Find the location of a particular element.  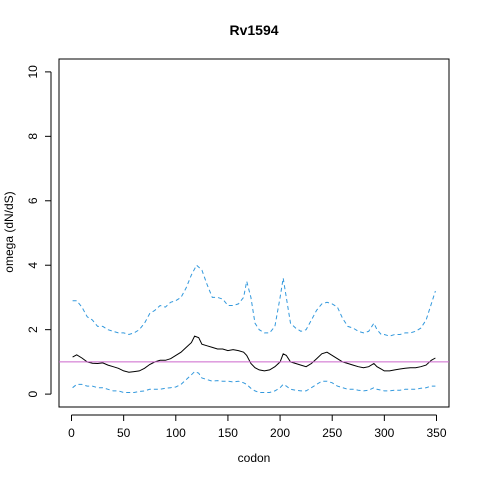

y-tick-label: 4 is located at coordinates (33, 265).